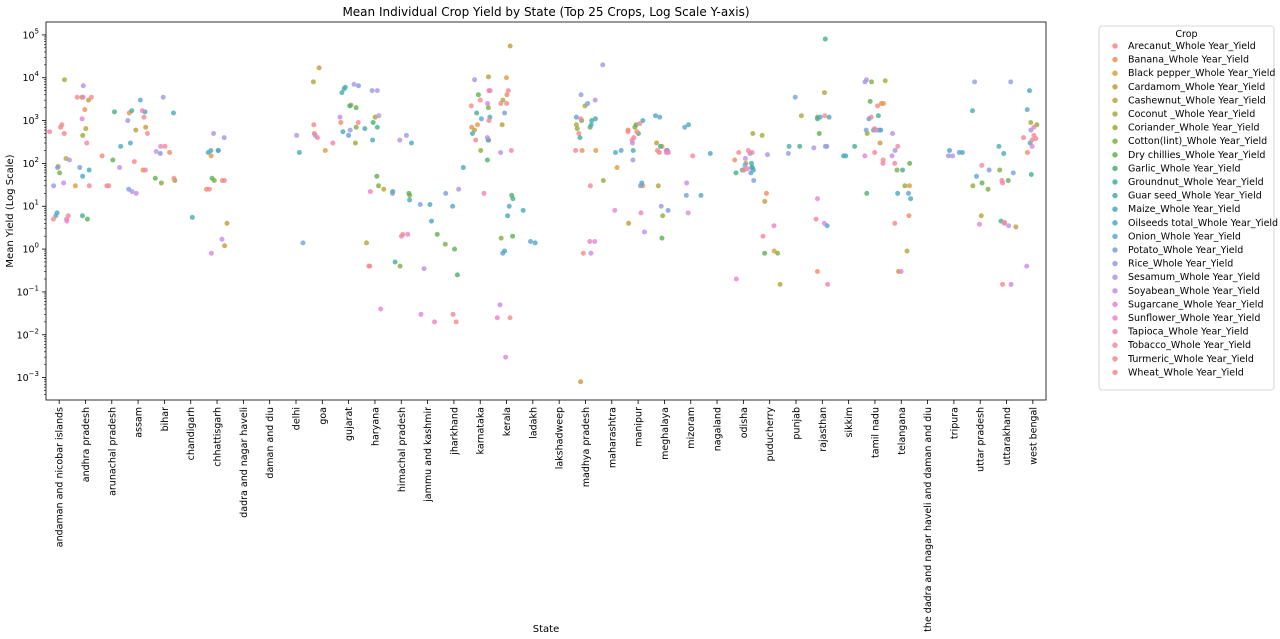 The width and height of the screenshot is (1280, 639). Describe the element at coordinates (1189, 100) in the screenshot. I see `legend-item: Cashewnut_Whole Year_Yield` at that location.